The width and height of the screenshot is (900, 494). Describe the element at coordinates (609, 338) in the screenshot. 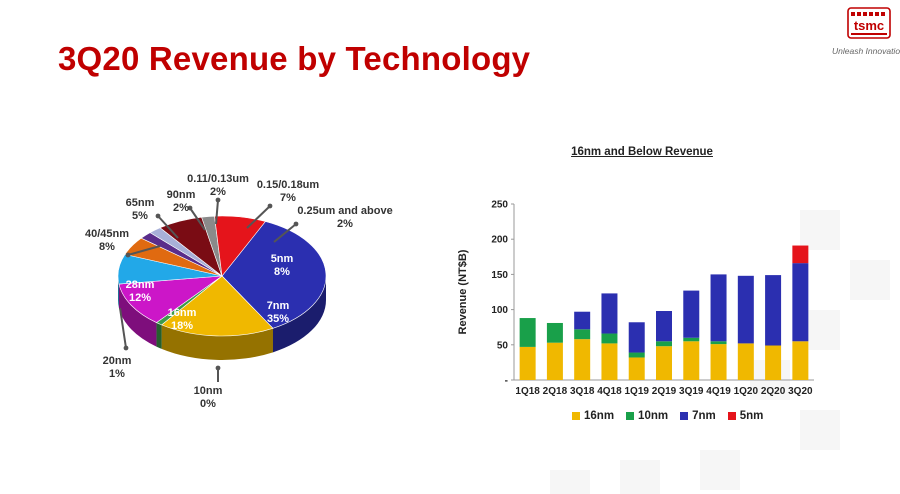

I see `bar-10nm-4q18` at that location.